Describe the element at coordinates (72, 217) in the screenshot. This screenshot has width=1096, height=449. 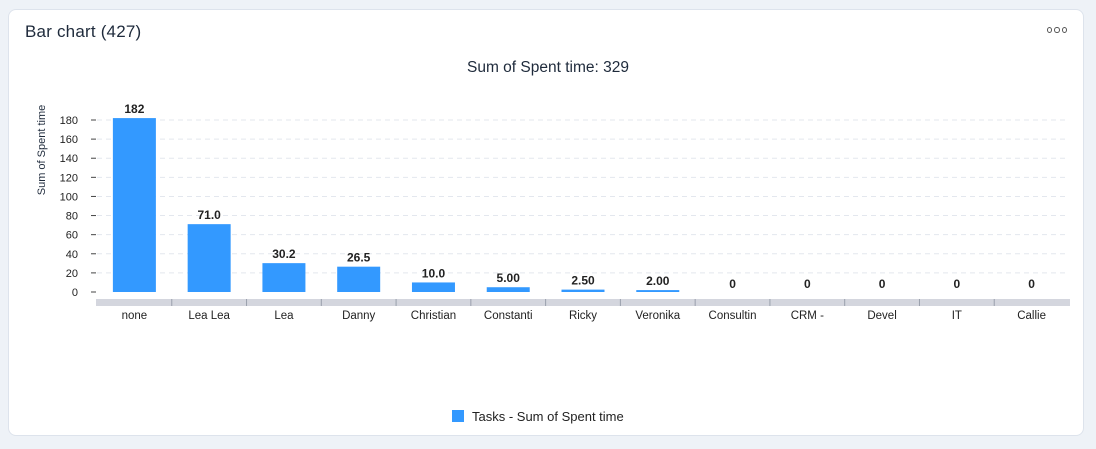
I see `y-tick-label: 80` at that location.